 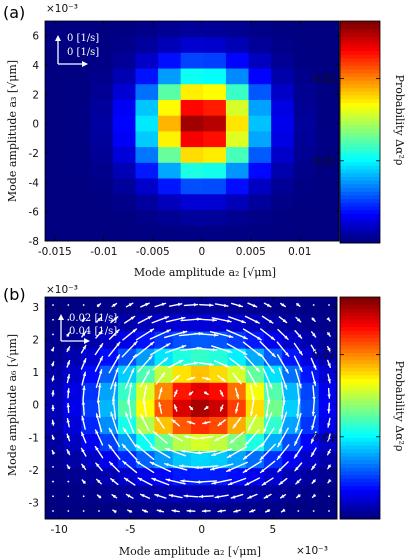 What do you see at coordinates (201, 252) in the screenshot?
I see `x-tick-label: 0` at bounding box center [201, 252].